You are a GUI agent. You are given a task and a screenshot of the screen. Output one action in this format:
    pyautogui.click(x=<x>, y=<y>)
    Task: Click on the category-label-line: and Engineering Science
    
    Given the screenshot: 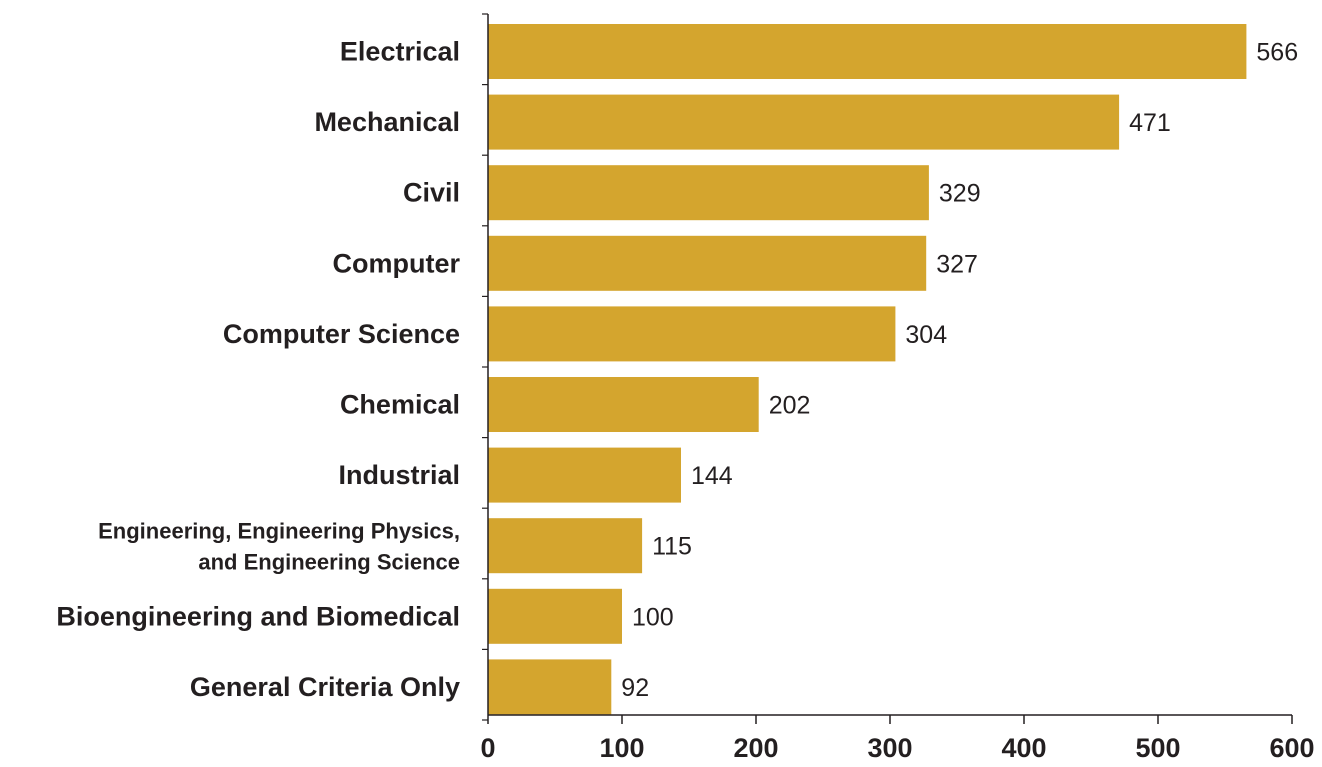 What is the action you would take?
    pyautogui.click(x=329, y=562)
    